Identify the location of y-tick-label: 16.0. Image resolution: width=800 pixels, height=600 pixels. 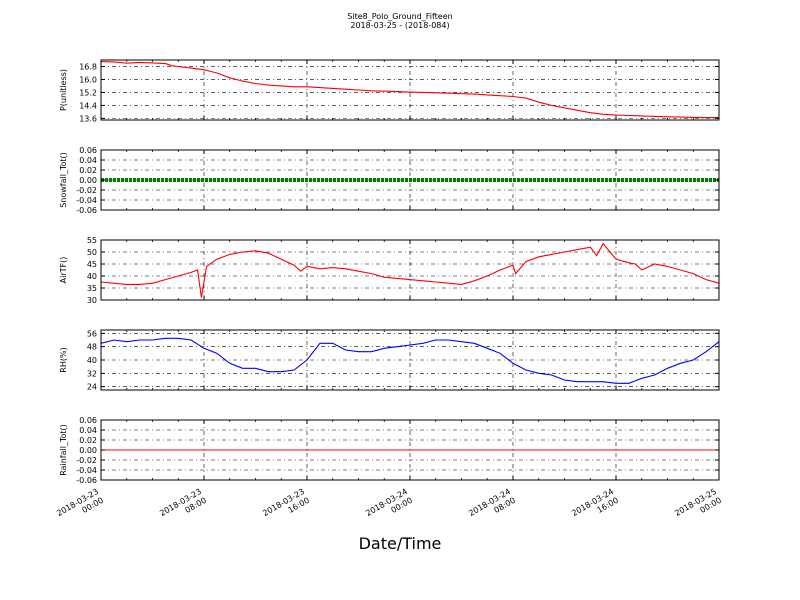
(88, 79).